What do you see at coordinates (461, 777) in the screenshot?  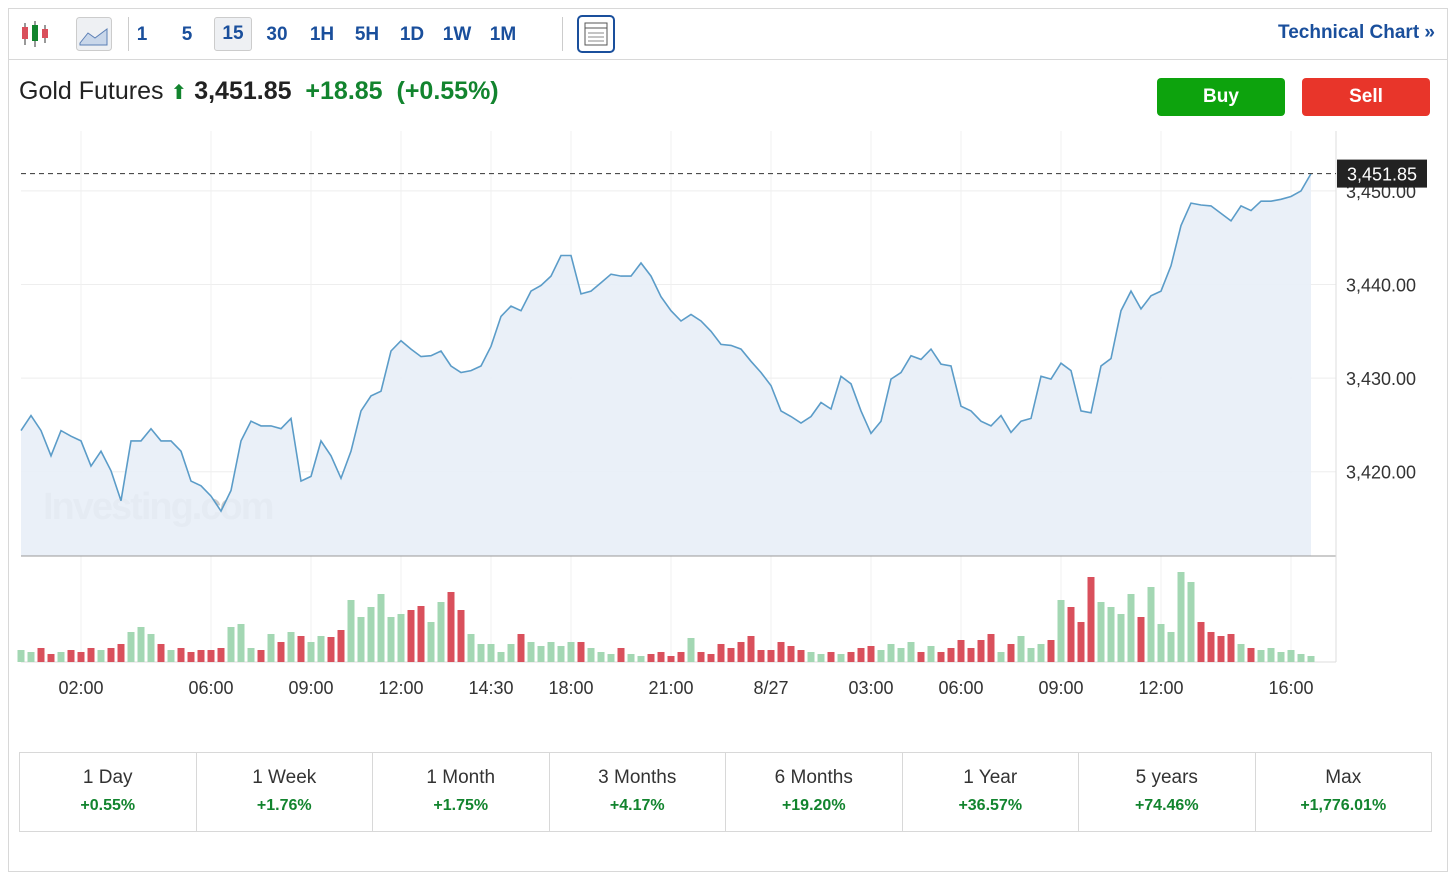 I see `period: 1 Month` at bounding box center [461, 777].